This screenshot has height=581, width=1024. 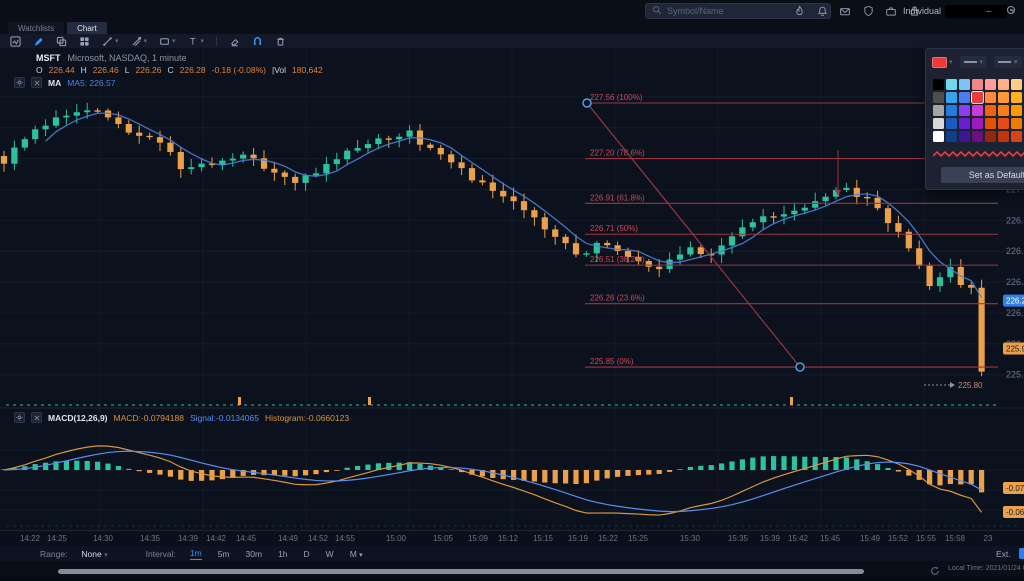 What do you see at coordinates (914, 11) in the screenshot?
I see `lock-icon` at bounding box center [914, 11].